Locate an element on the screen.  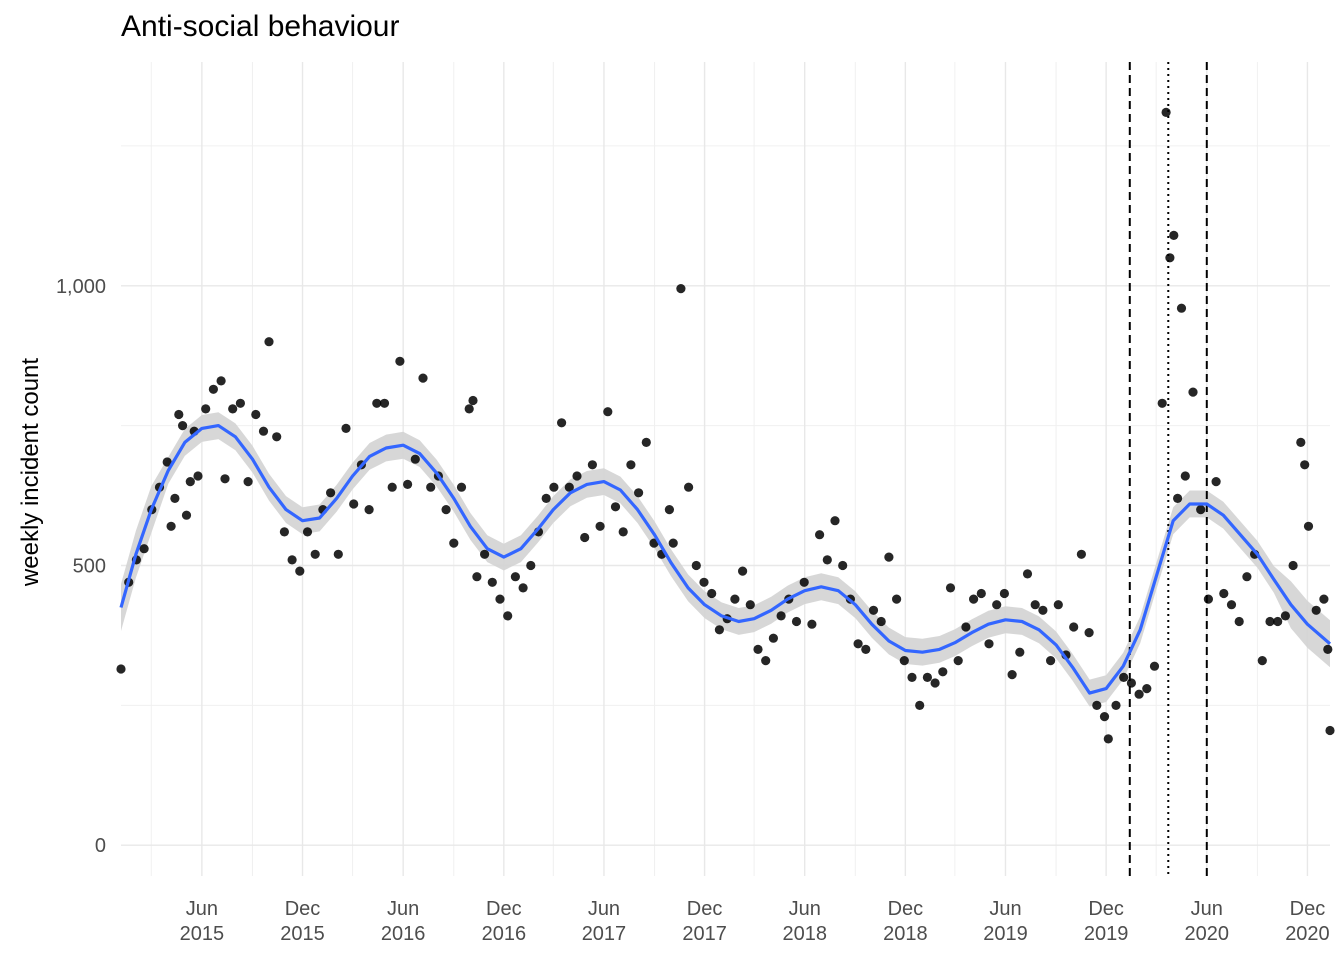
y-axis-title: weekly incident count is located at coordinates (30, 472).